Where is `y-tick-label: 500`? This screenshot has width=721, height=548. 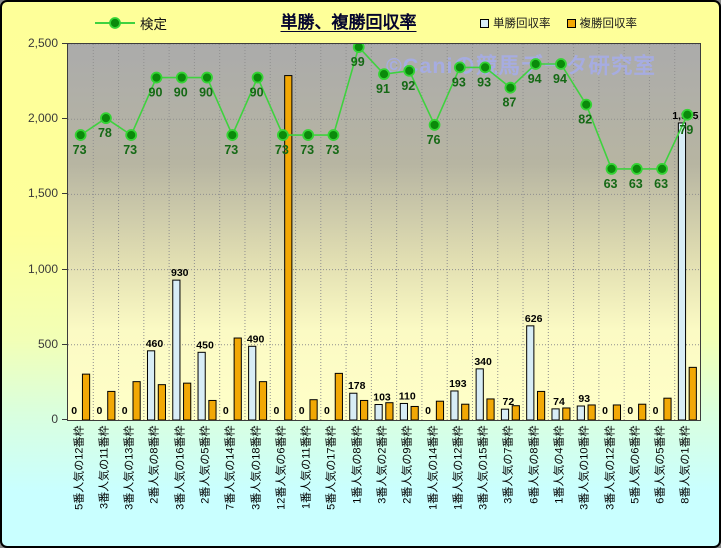
y-tick-label: 500 is located at coordinates (47, 343).